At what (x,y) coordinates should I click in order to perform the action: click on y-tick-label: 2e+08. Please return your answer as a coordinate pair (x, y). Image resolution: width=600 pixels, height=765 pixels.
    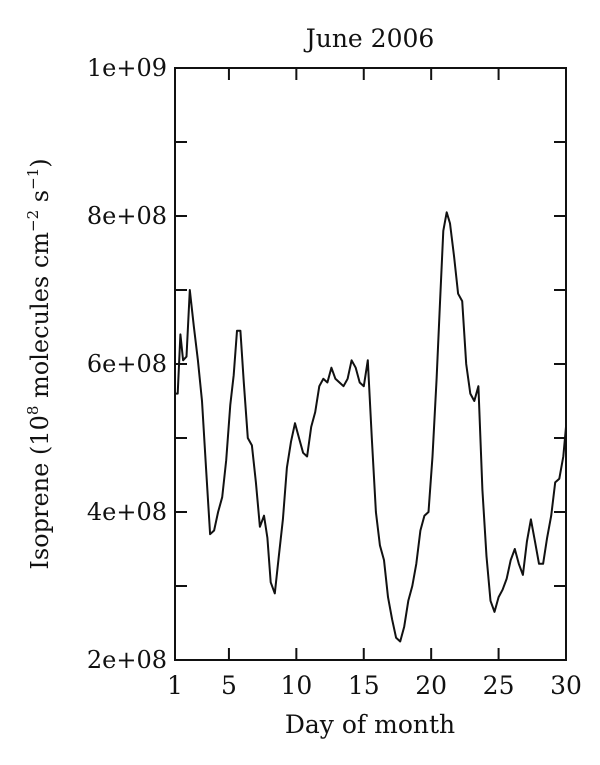
    Looking at the image, I should click on (127, 660).